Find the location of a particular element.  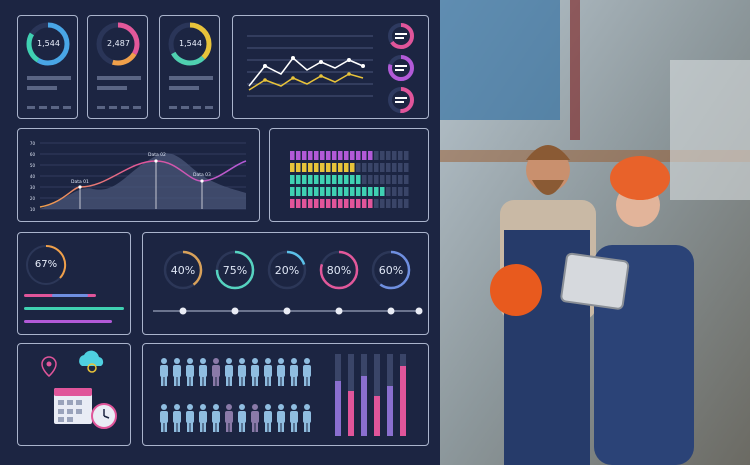

line-chart-panel is located at coordinates (330, 67).